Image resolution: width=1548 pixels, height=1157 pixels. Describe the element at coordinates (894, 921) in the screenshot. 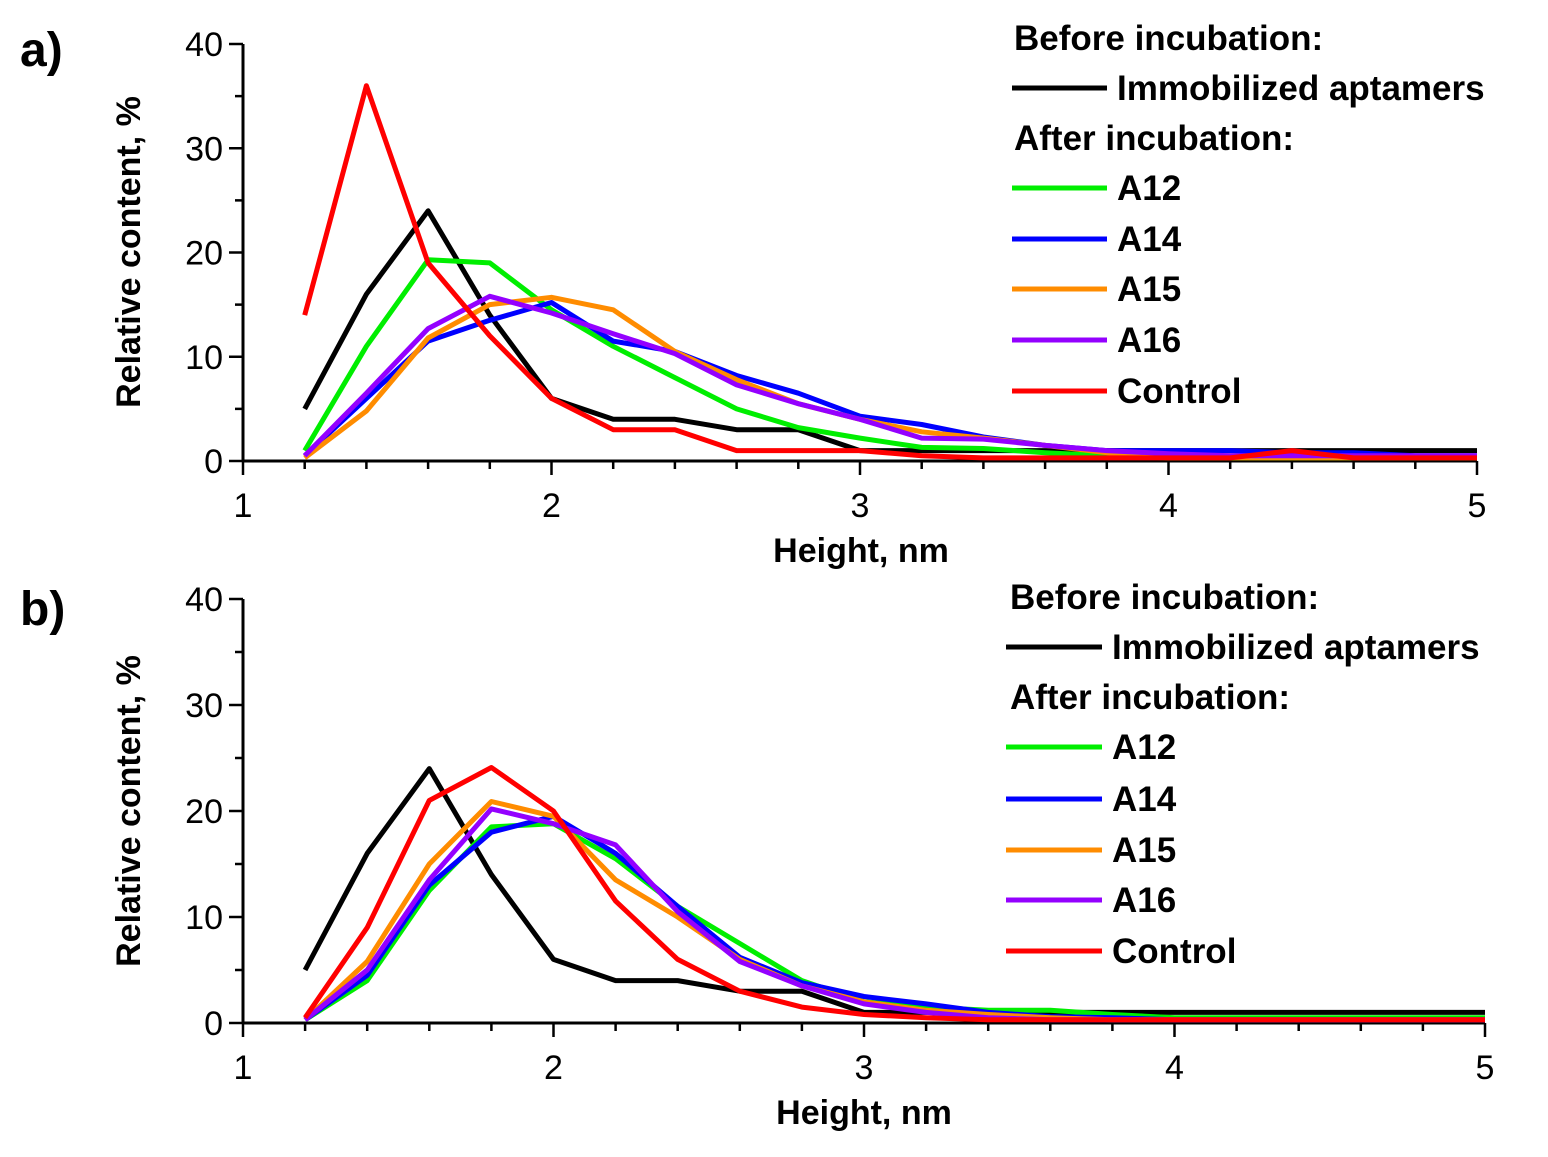

I see `series-line-a12` at that location.